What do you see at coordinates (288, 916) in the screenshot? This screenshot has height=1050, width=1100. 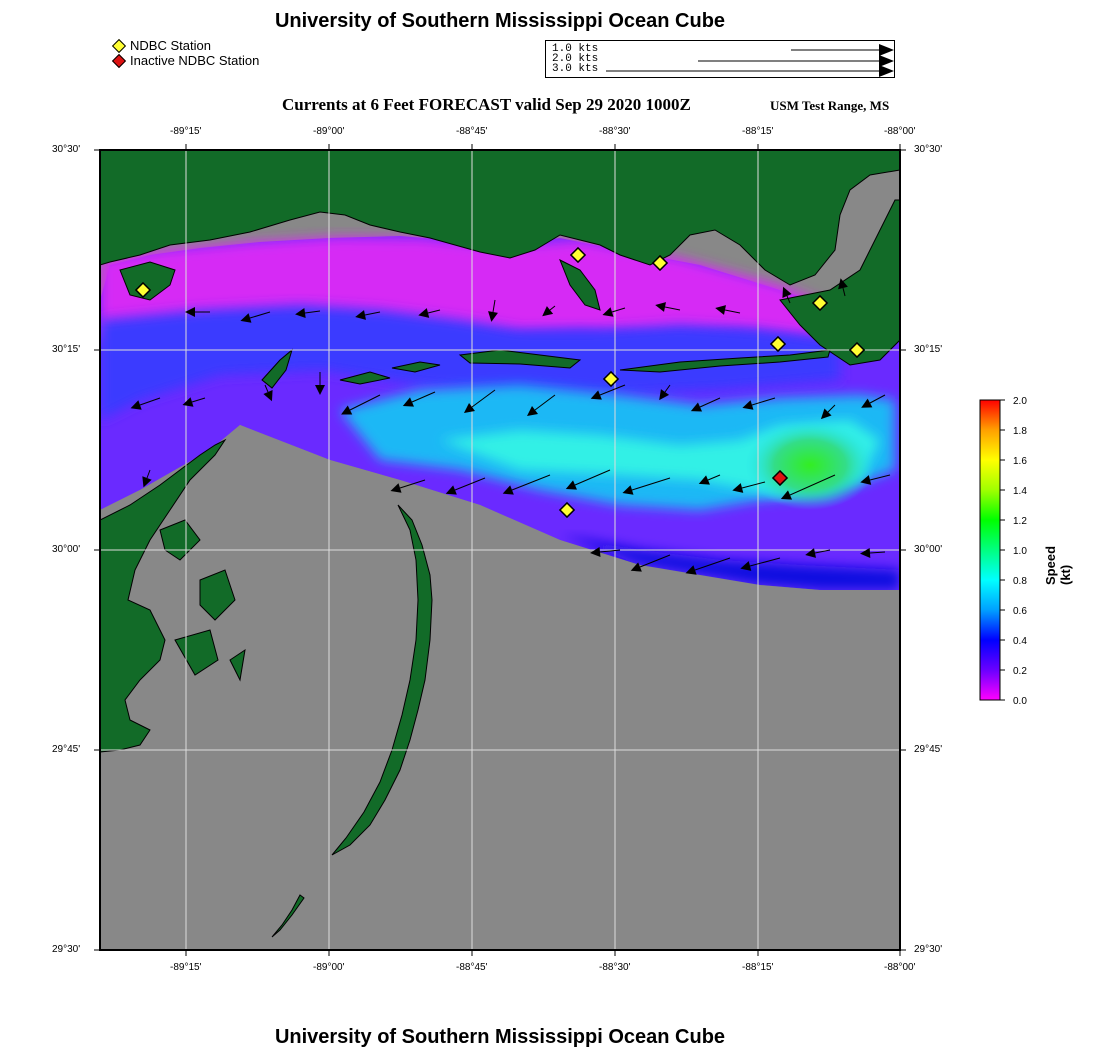 I see `breton-island` at bounding box center [288, 916].